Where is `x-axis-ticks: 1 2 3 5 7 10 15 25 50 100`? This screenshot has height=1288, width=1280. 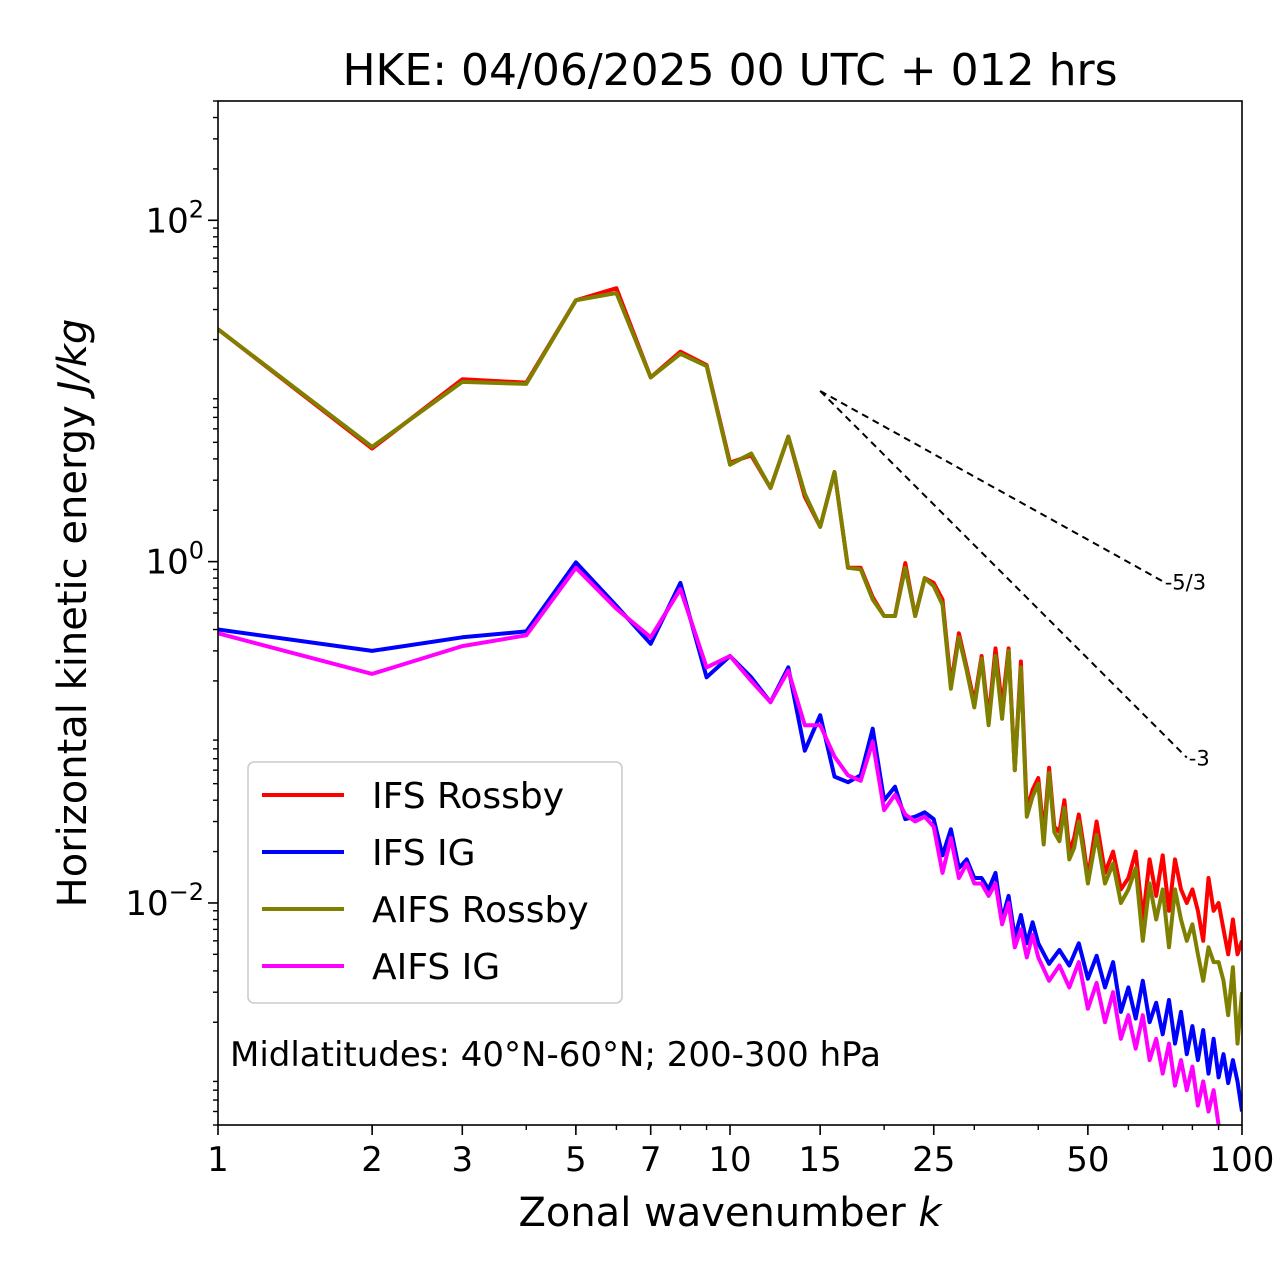 x-axis-ticks: 1 2 3 5 7 10 15 25 50 100 is located at coordinates (740, 1152).